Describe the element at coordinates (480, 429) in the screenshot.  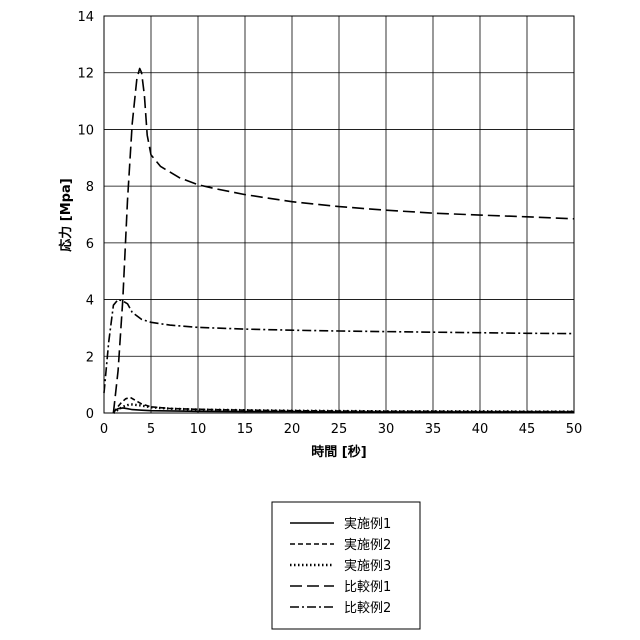
I see `x-tick-label: 40` at that location.